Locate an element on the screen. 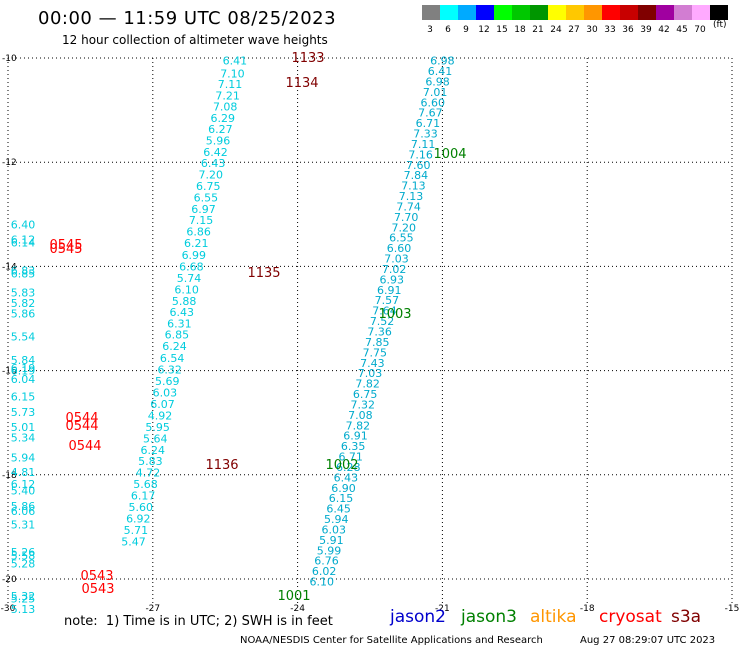  swh-value: 6.17 is located at coordinates (143, 496).